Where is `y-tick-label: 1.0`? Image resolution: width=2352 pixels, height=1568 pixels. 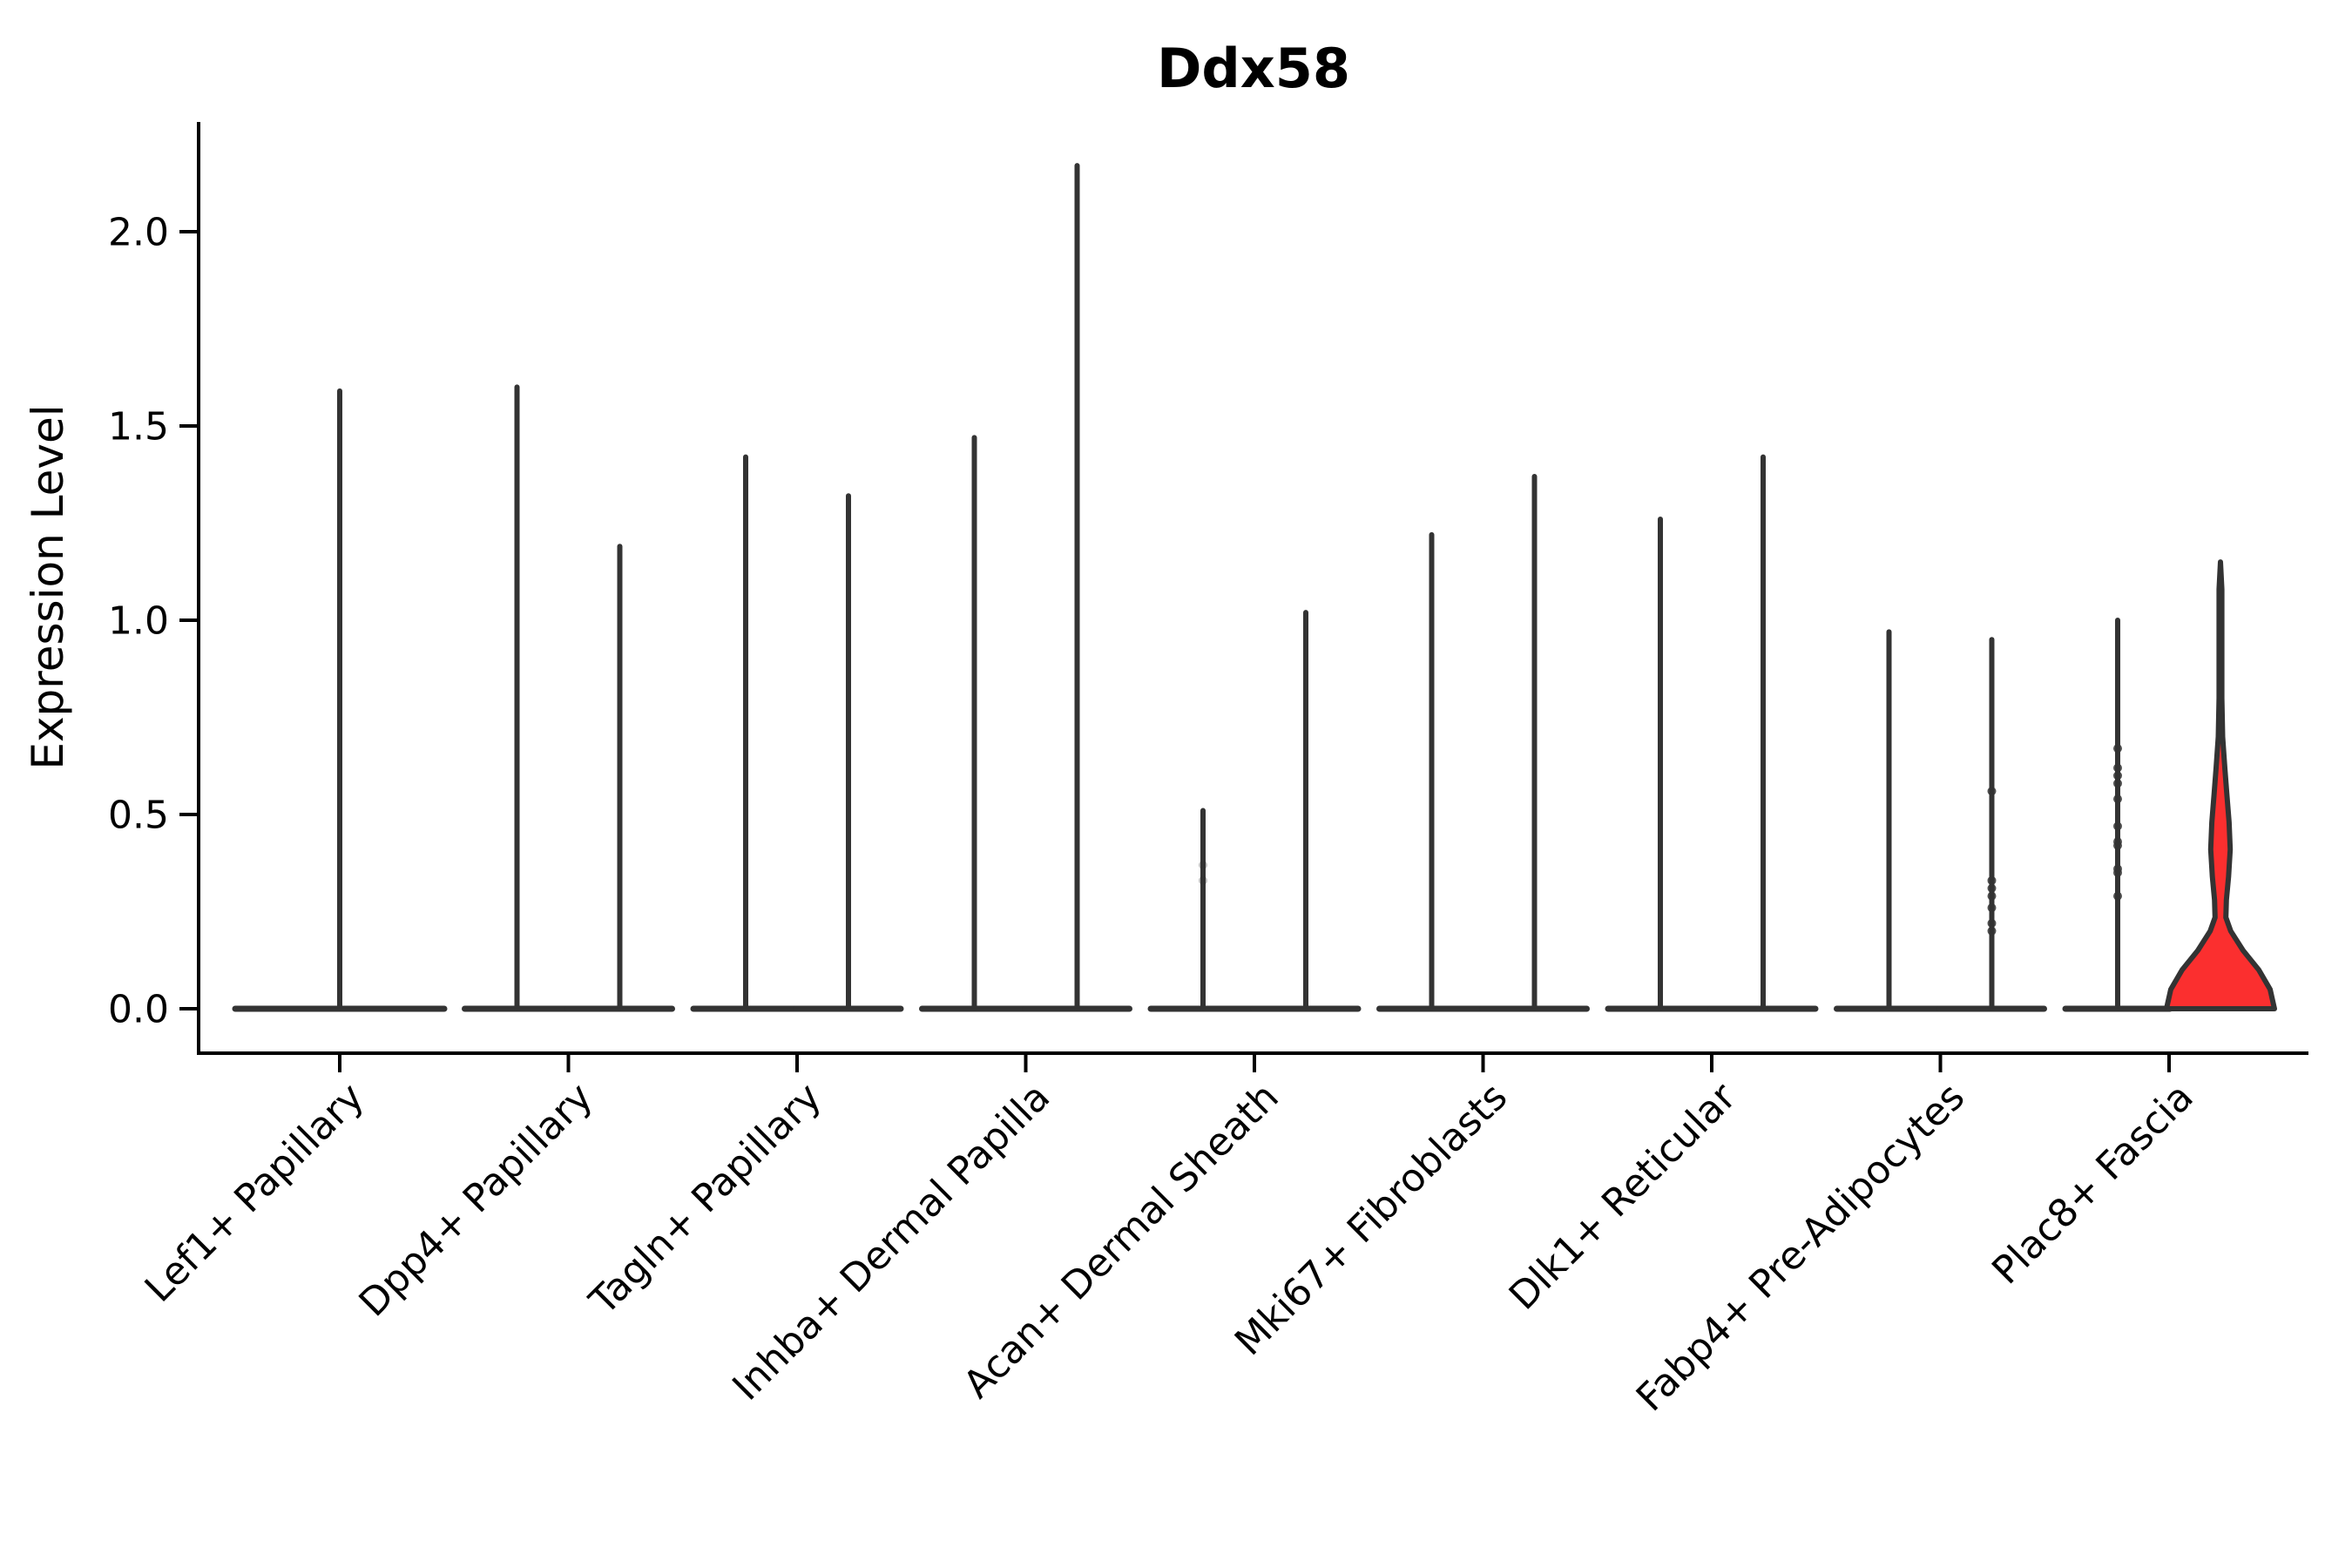
y-tick-label: 1.0 is located at coordinates (138, 620).